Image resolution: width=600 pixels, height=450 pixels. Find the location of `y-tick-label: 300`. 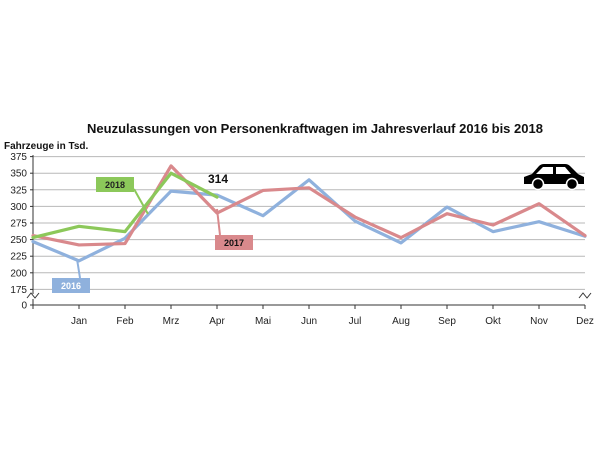

y-tick-label: 300 is located at coordinates (18, 207).